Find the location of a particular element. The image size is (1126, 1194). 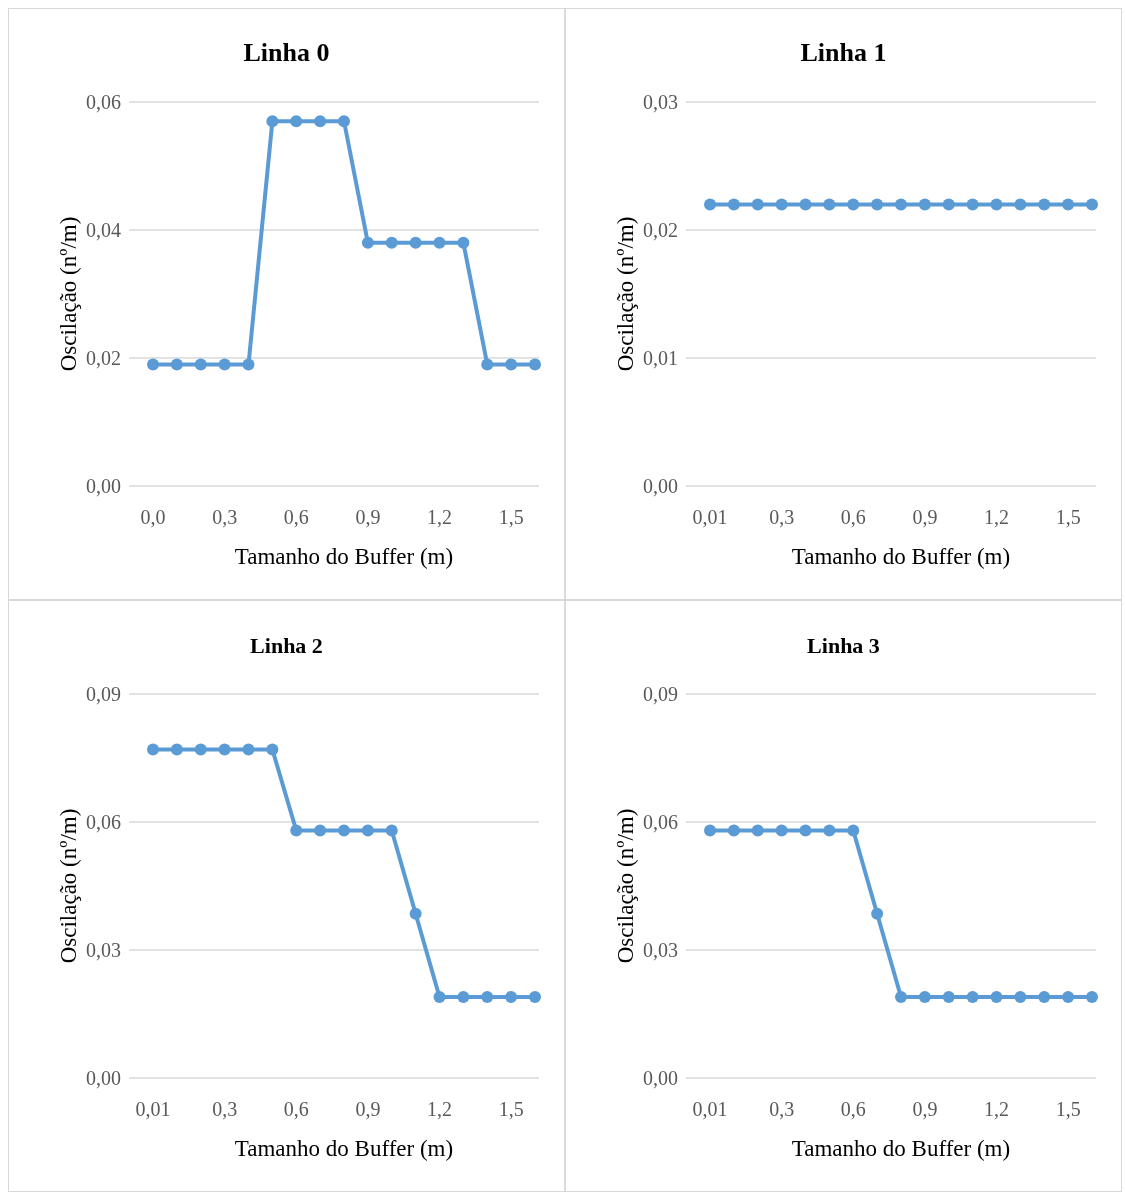

y-tick-label: 0,04 is located at coordinates (103, 230).